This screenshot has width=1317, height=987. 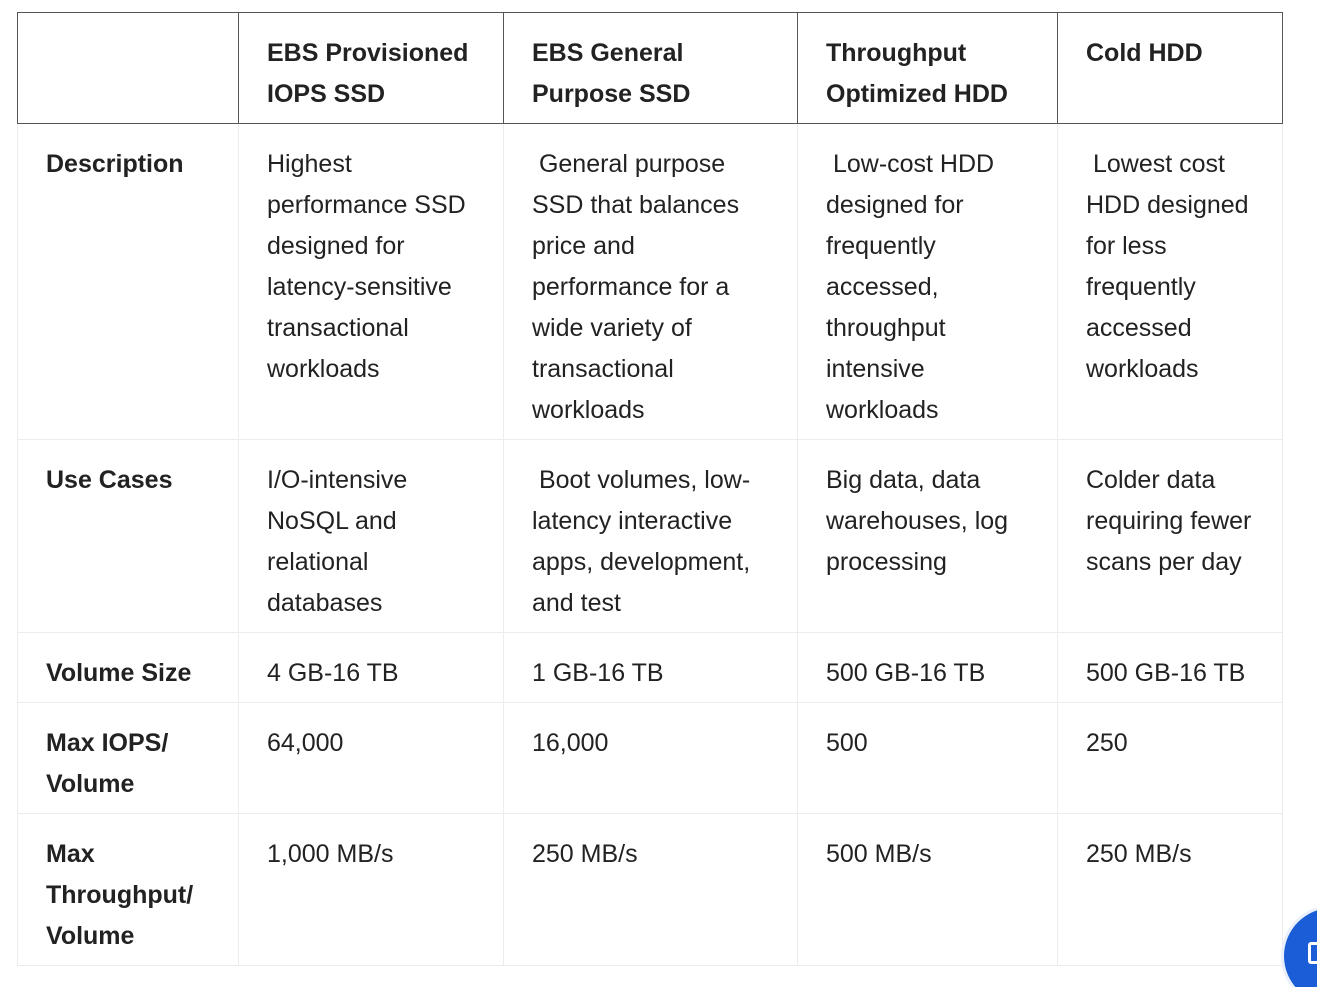 What do you see at coordinates (128, 667) in the screenshot?
I see `row-label: Volume Size` at bounding box center [128, 667].